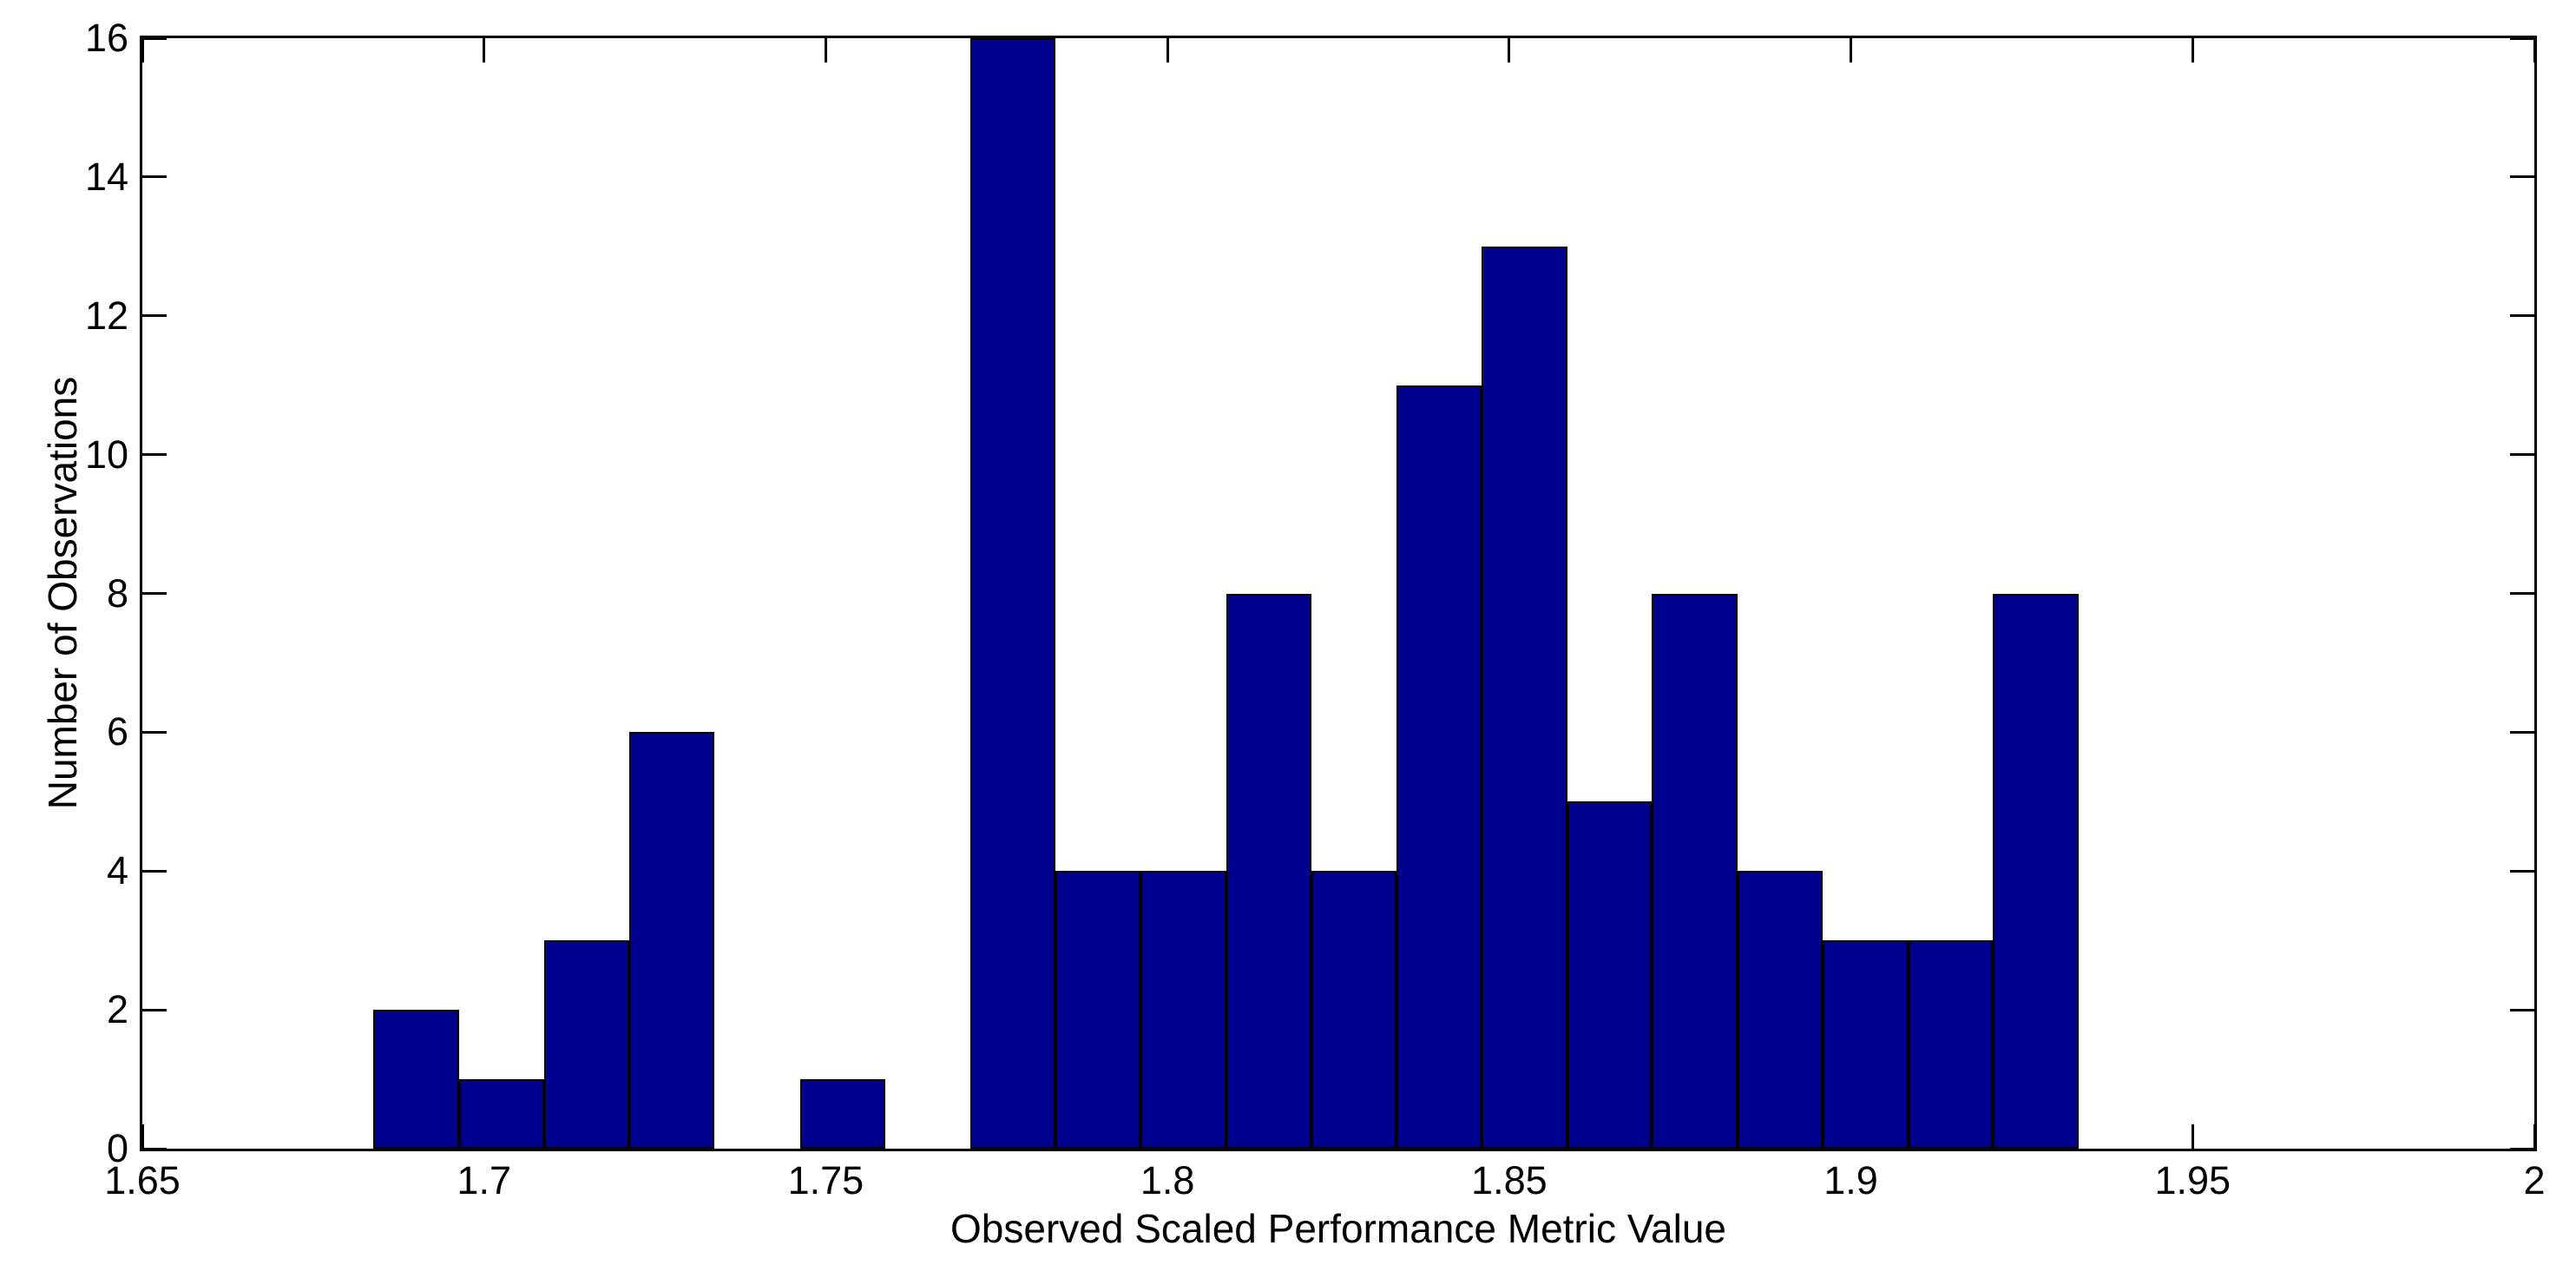 Image resolution: width=2576 pixels, height=1265 pixels. Describe the element at coordinates (106, 316) in the screenshot. I see `y-tick-label: 12` at that location.